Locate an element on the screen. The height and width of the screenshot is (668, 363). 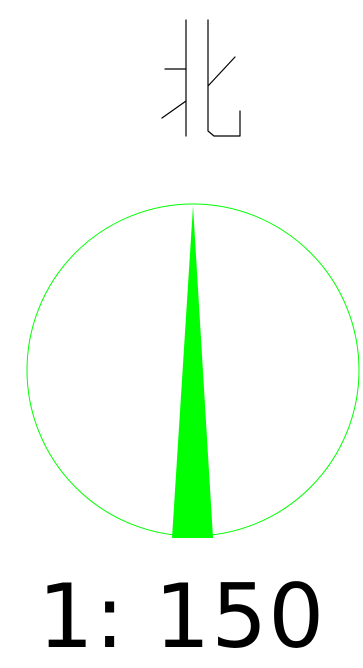
scale-label: 1: 150 is located at coordinates (181, 616).